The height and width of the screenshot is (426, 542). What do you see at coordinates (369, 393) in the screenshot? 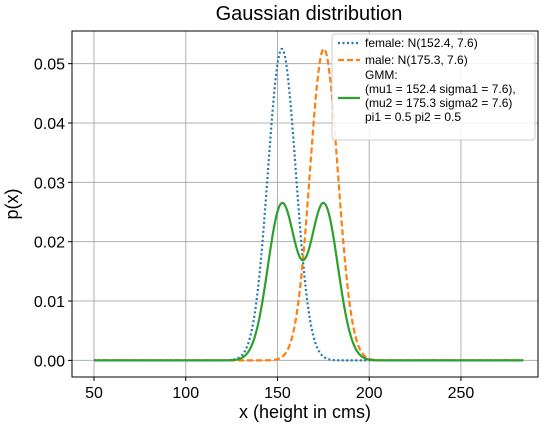
I see `x-tick-label: 200` at bounding box center [369, 393].